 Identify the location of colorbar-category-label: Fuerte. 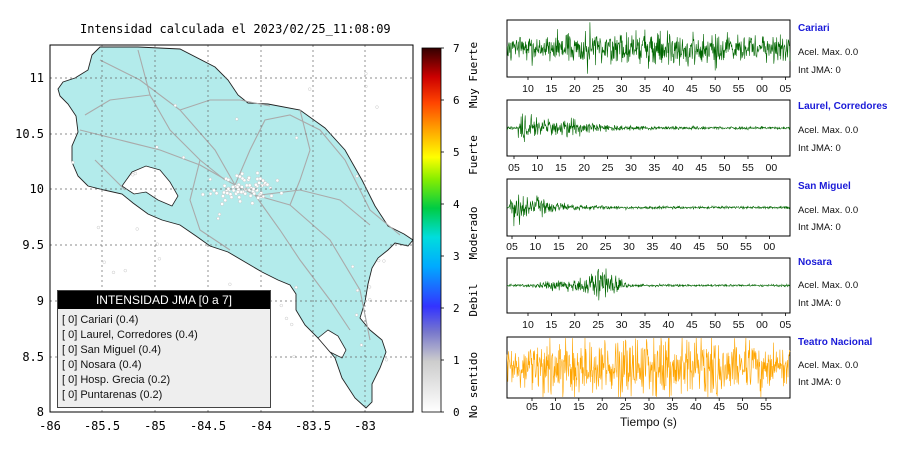
(473, 155).